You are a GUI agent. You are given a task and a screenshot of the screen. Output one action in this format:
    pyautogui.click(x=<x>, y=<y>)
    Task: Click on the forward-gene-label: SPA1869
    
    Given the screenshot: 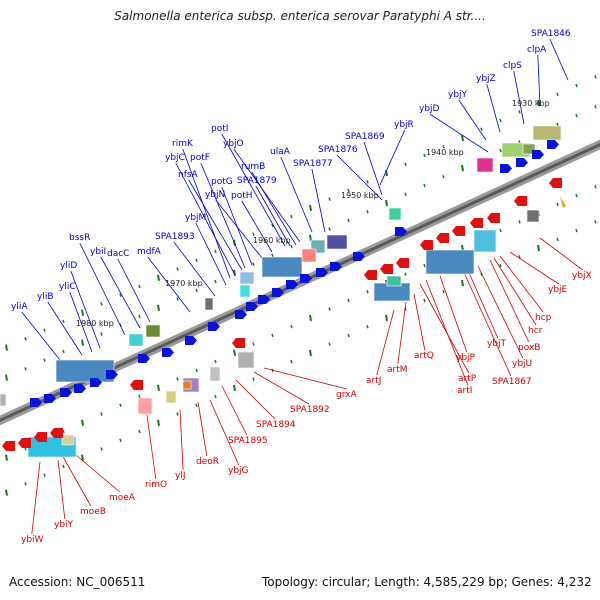 What is the action you would take?
    pyautogui.click(x=365, y=137)
    